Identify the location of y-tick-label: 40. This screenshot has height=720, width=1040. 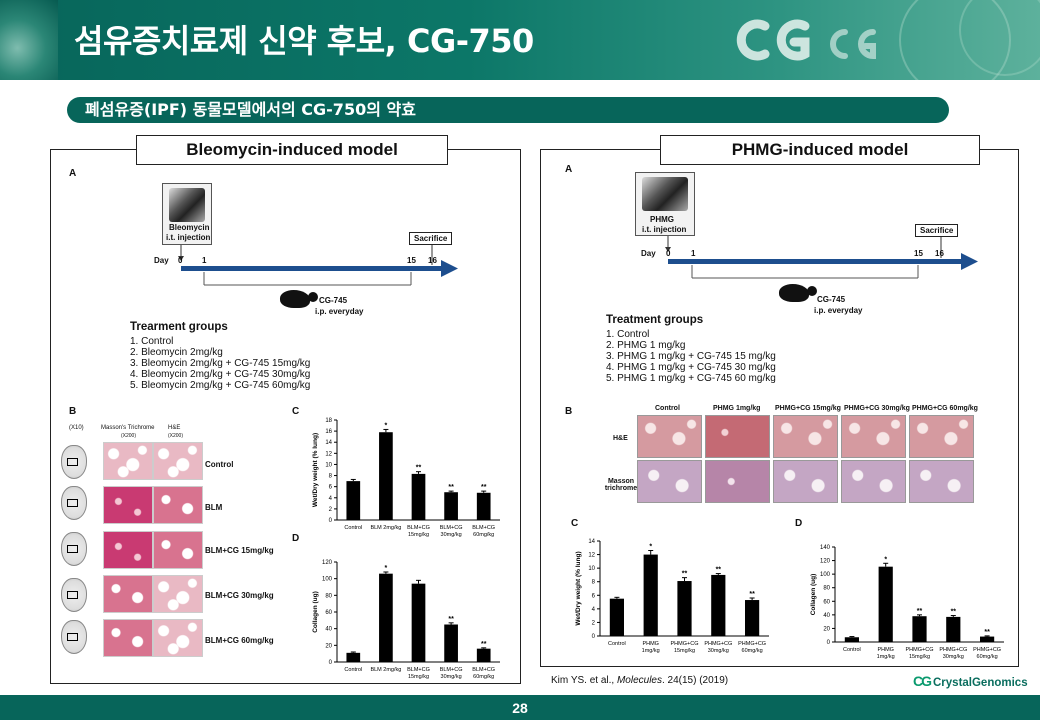
(328, 630).